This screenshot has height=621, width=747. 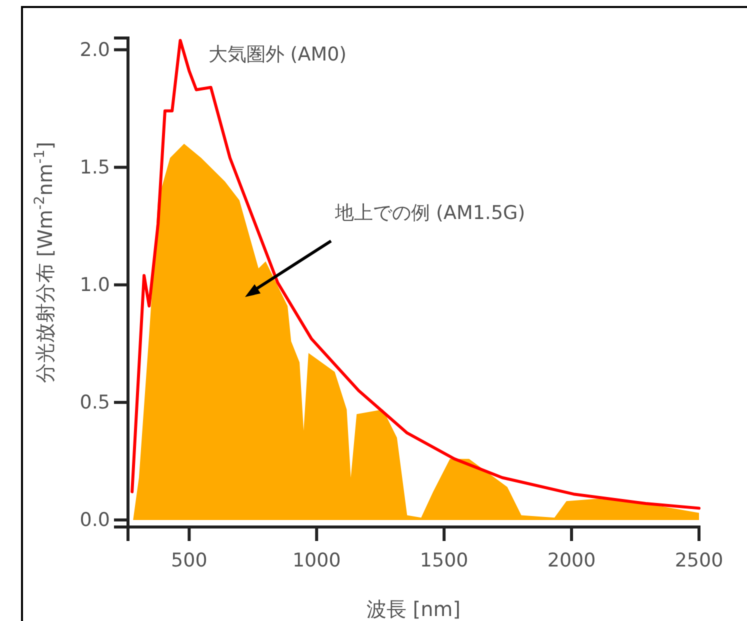 I want to click on x-tick-label: 1000, so click(x=316, y=560).